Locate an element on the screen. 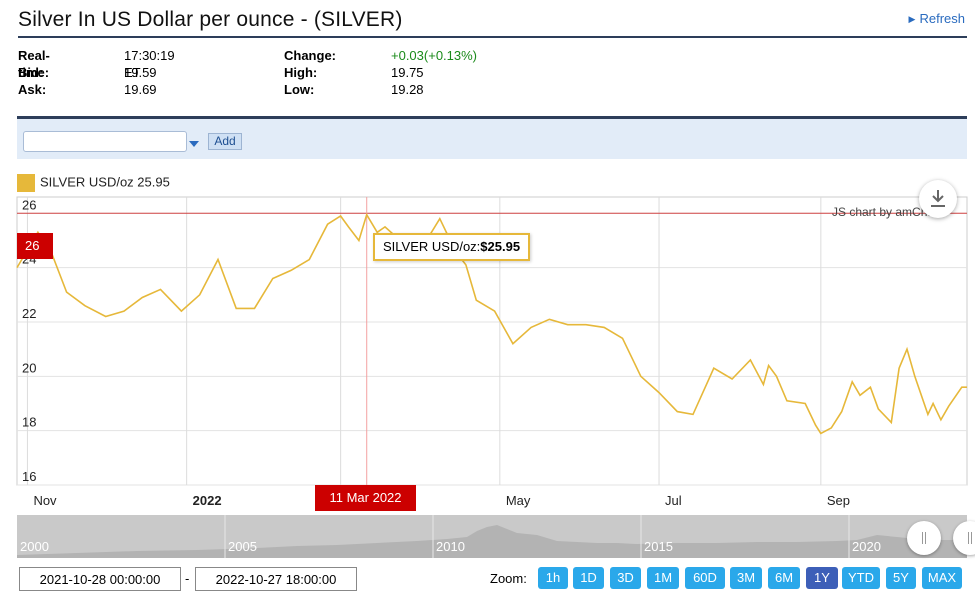 This screenshot has height=615, width=975. zoom-button-3m: 3M is located at coordinates (746, 578).